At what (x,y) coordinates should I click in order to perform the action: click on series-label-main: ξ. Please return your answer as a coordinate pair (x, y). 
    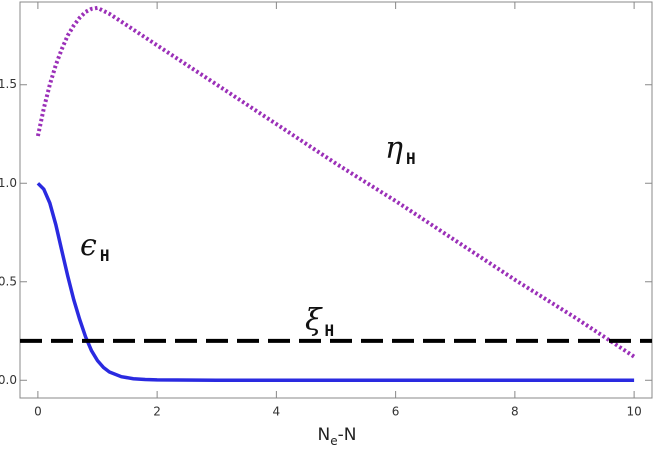
    Looking at the image, I should click on (314, 320).